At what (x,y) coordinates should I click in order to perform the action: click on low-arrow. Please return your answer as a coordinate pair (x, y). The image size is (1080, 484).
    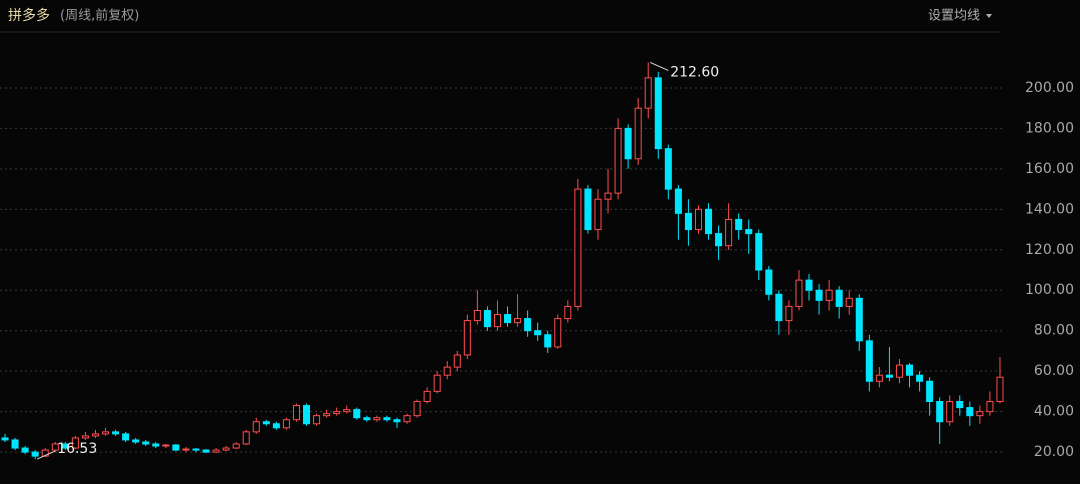
    Looking at the image, I should click on (46, 455).